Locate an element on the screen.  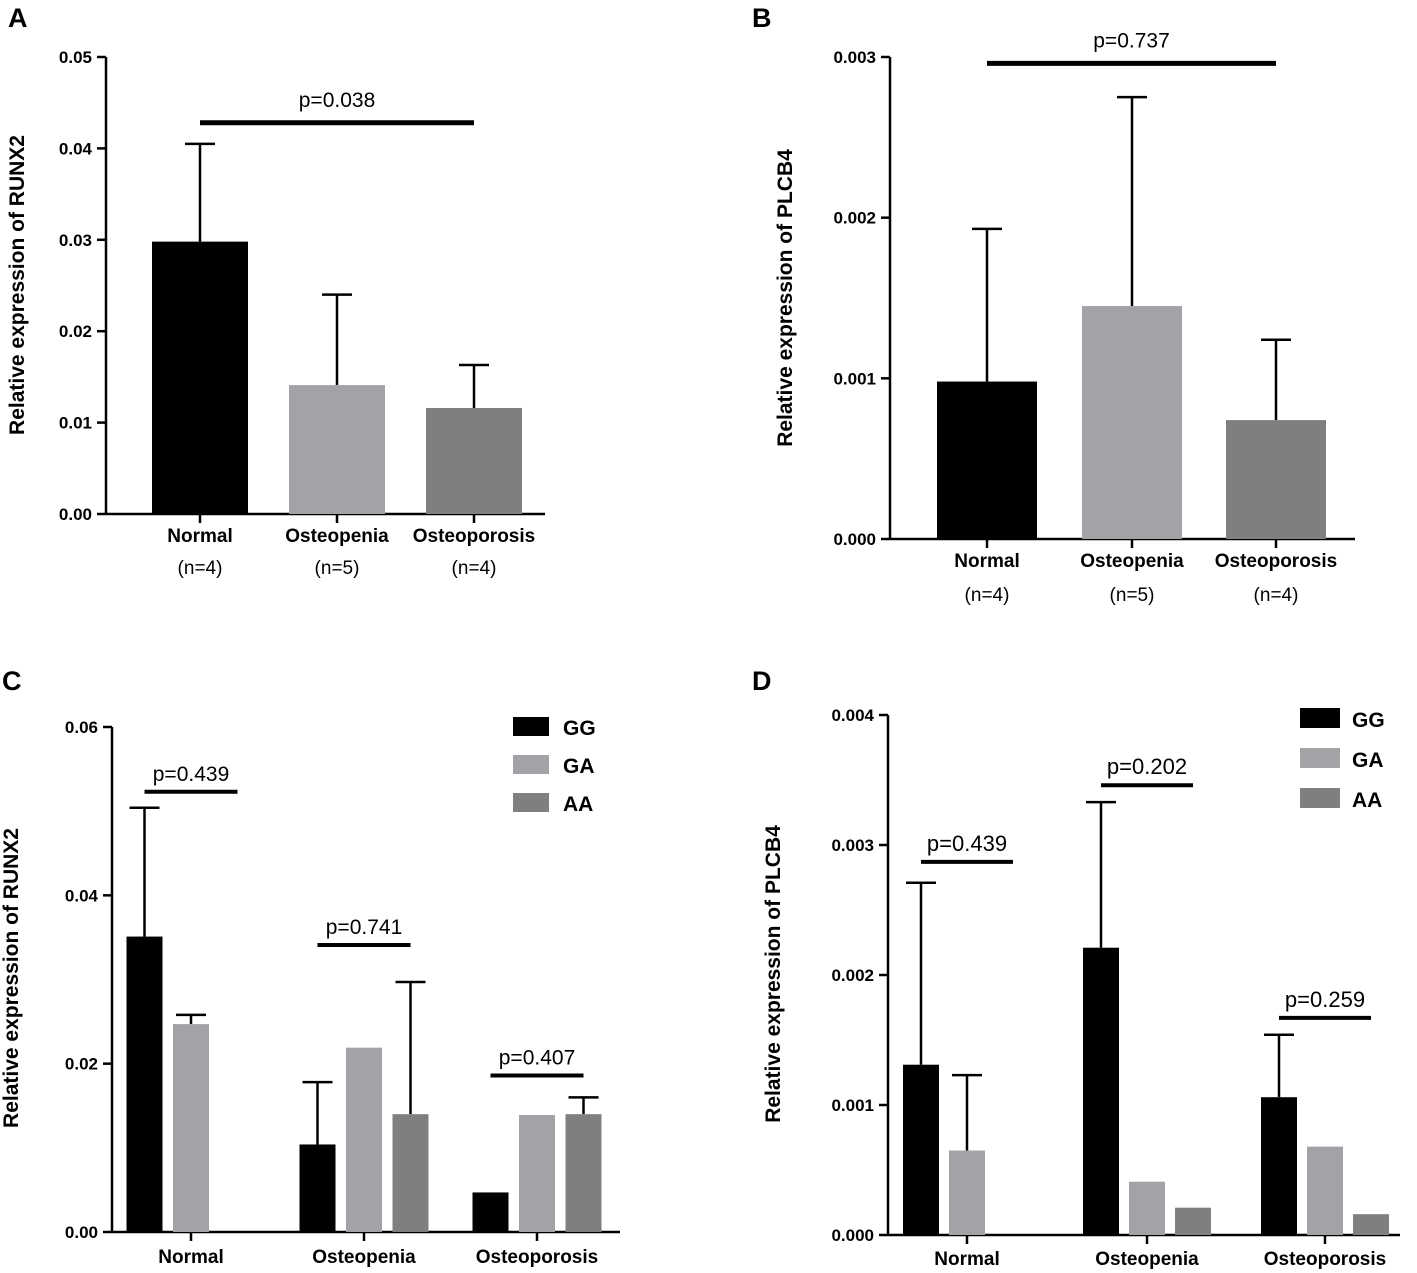
y-tick-label: 0.01 is located at coordinates (75, 423).